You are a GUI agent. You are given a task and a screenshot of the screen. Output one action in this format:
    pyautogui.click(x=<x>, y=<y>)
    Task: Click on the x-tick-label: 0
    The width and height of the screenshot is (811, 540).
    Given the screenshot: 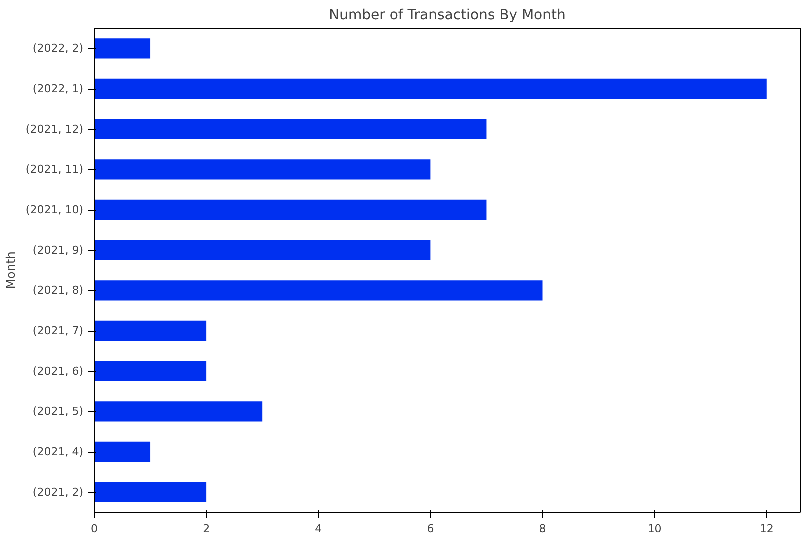 What is the action you would take?
    pyautogui.click(x=94, y=529)
    